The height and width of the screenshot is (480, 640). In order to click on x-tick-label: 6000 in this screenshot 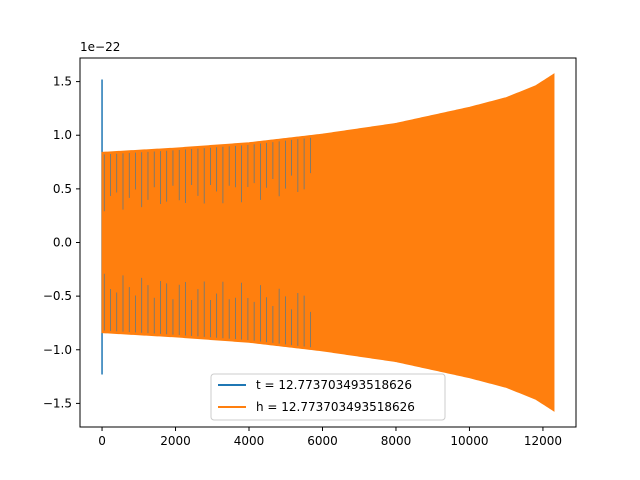, I will do `click(322, 441)`.